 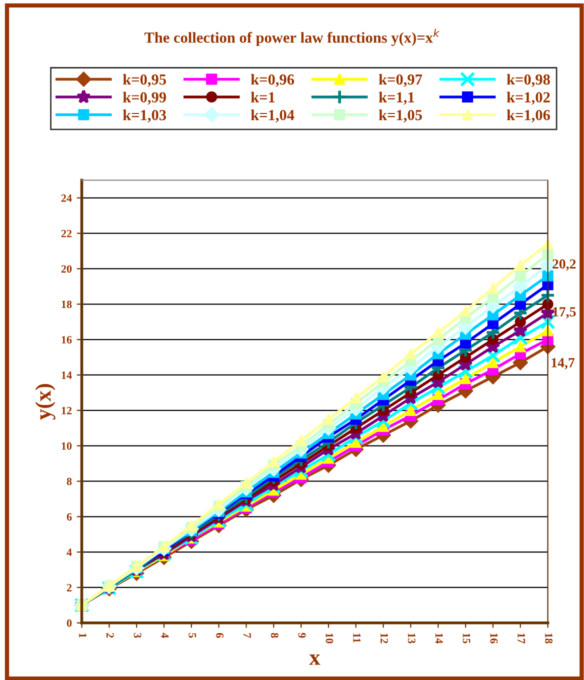 What do you see at coordinates (66, 198) in the screenshot?
I see `y-tick-label: 24` at bounding box center [66, 198].